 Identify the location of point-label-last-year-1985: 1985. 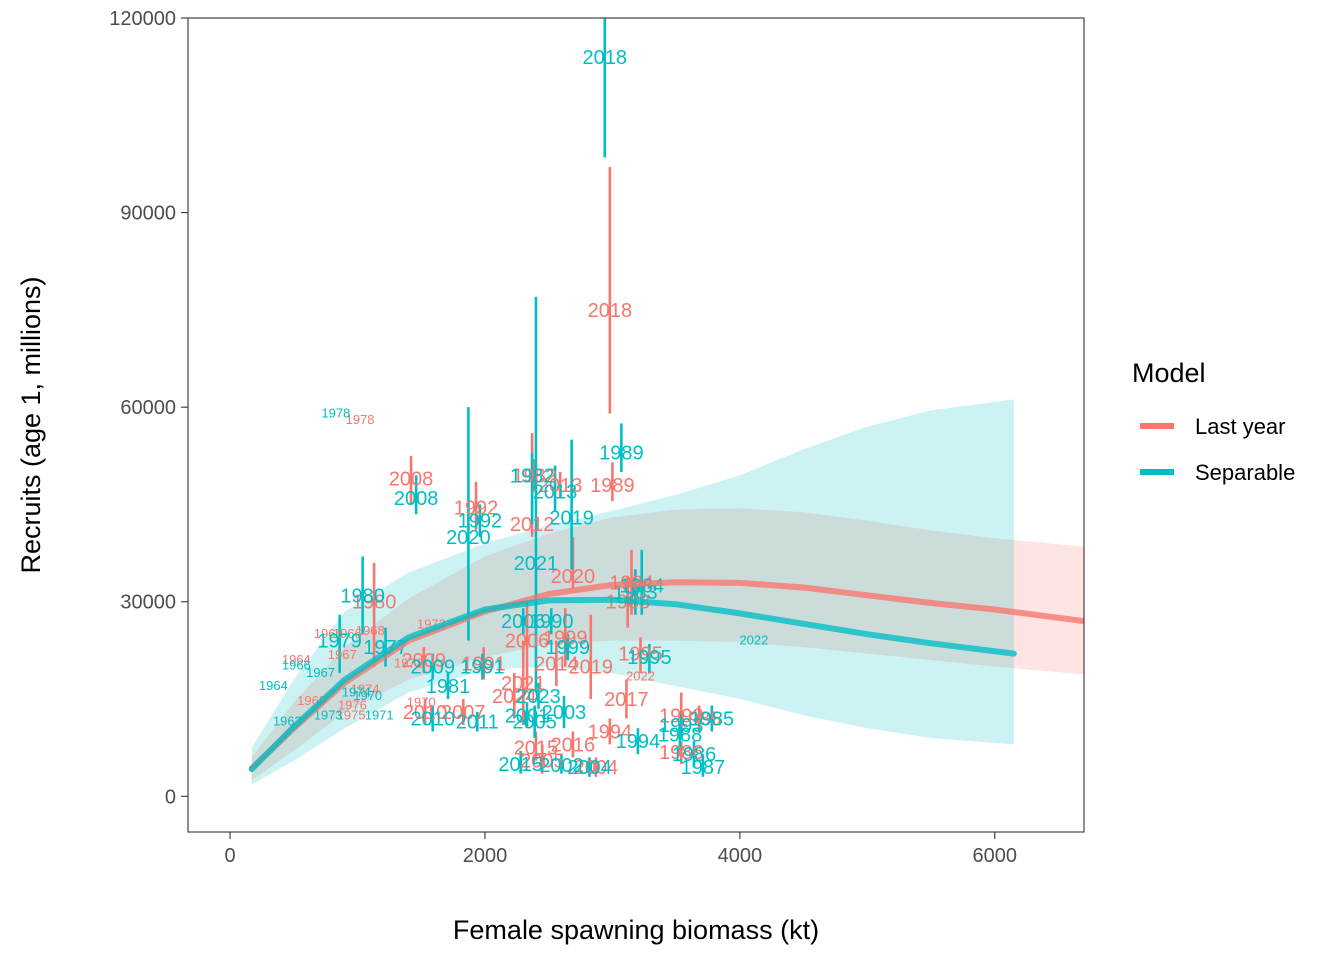
(699, 719).